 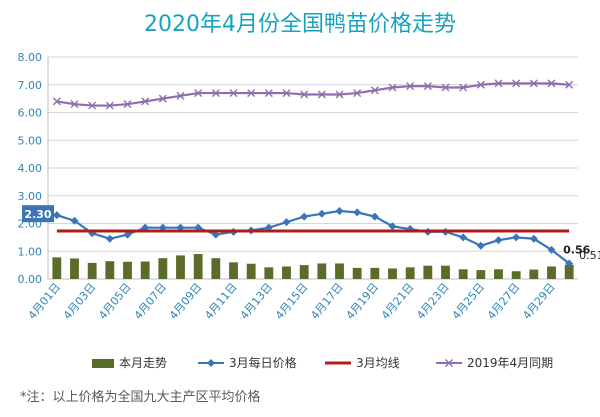 What do you see at coordinates (469, 301) in the screenshot?
I see `x-tick-label: 4月25日` at bounding box center [469, 301].